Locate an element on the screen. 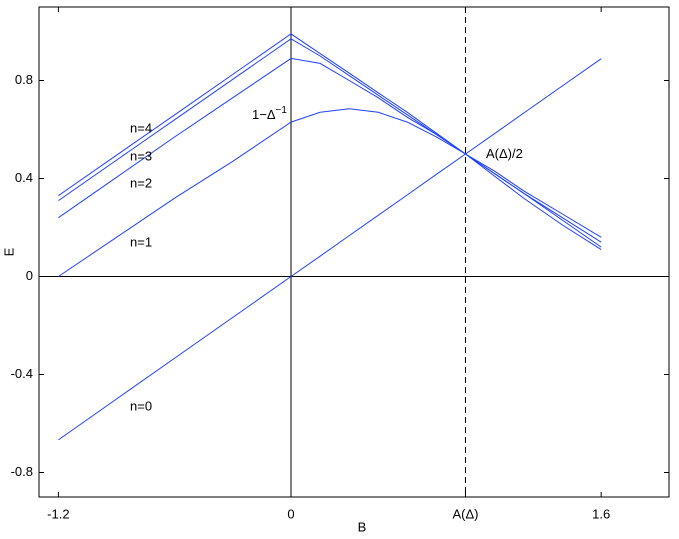  annotation-superscript: −1 is located at coordinates (282, 110).